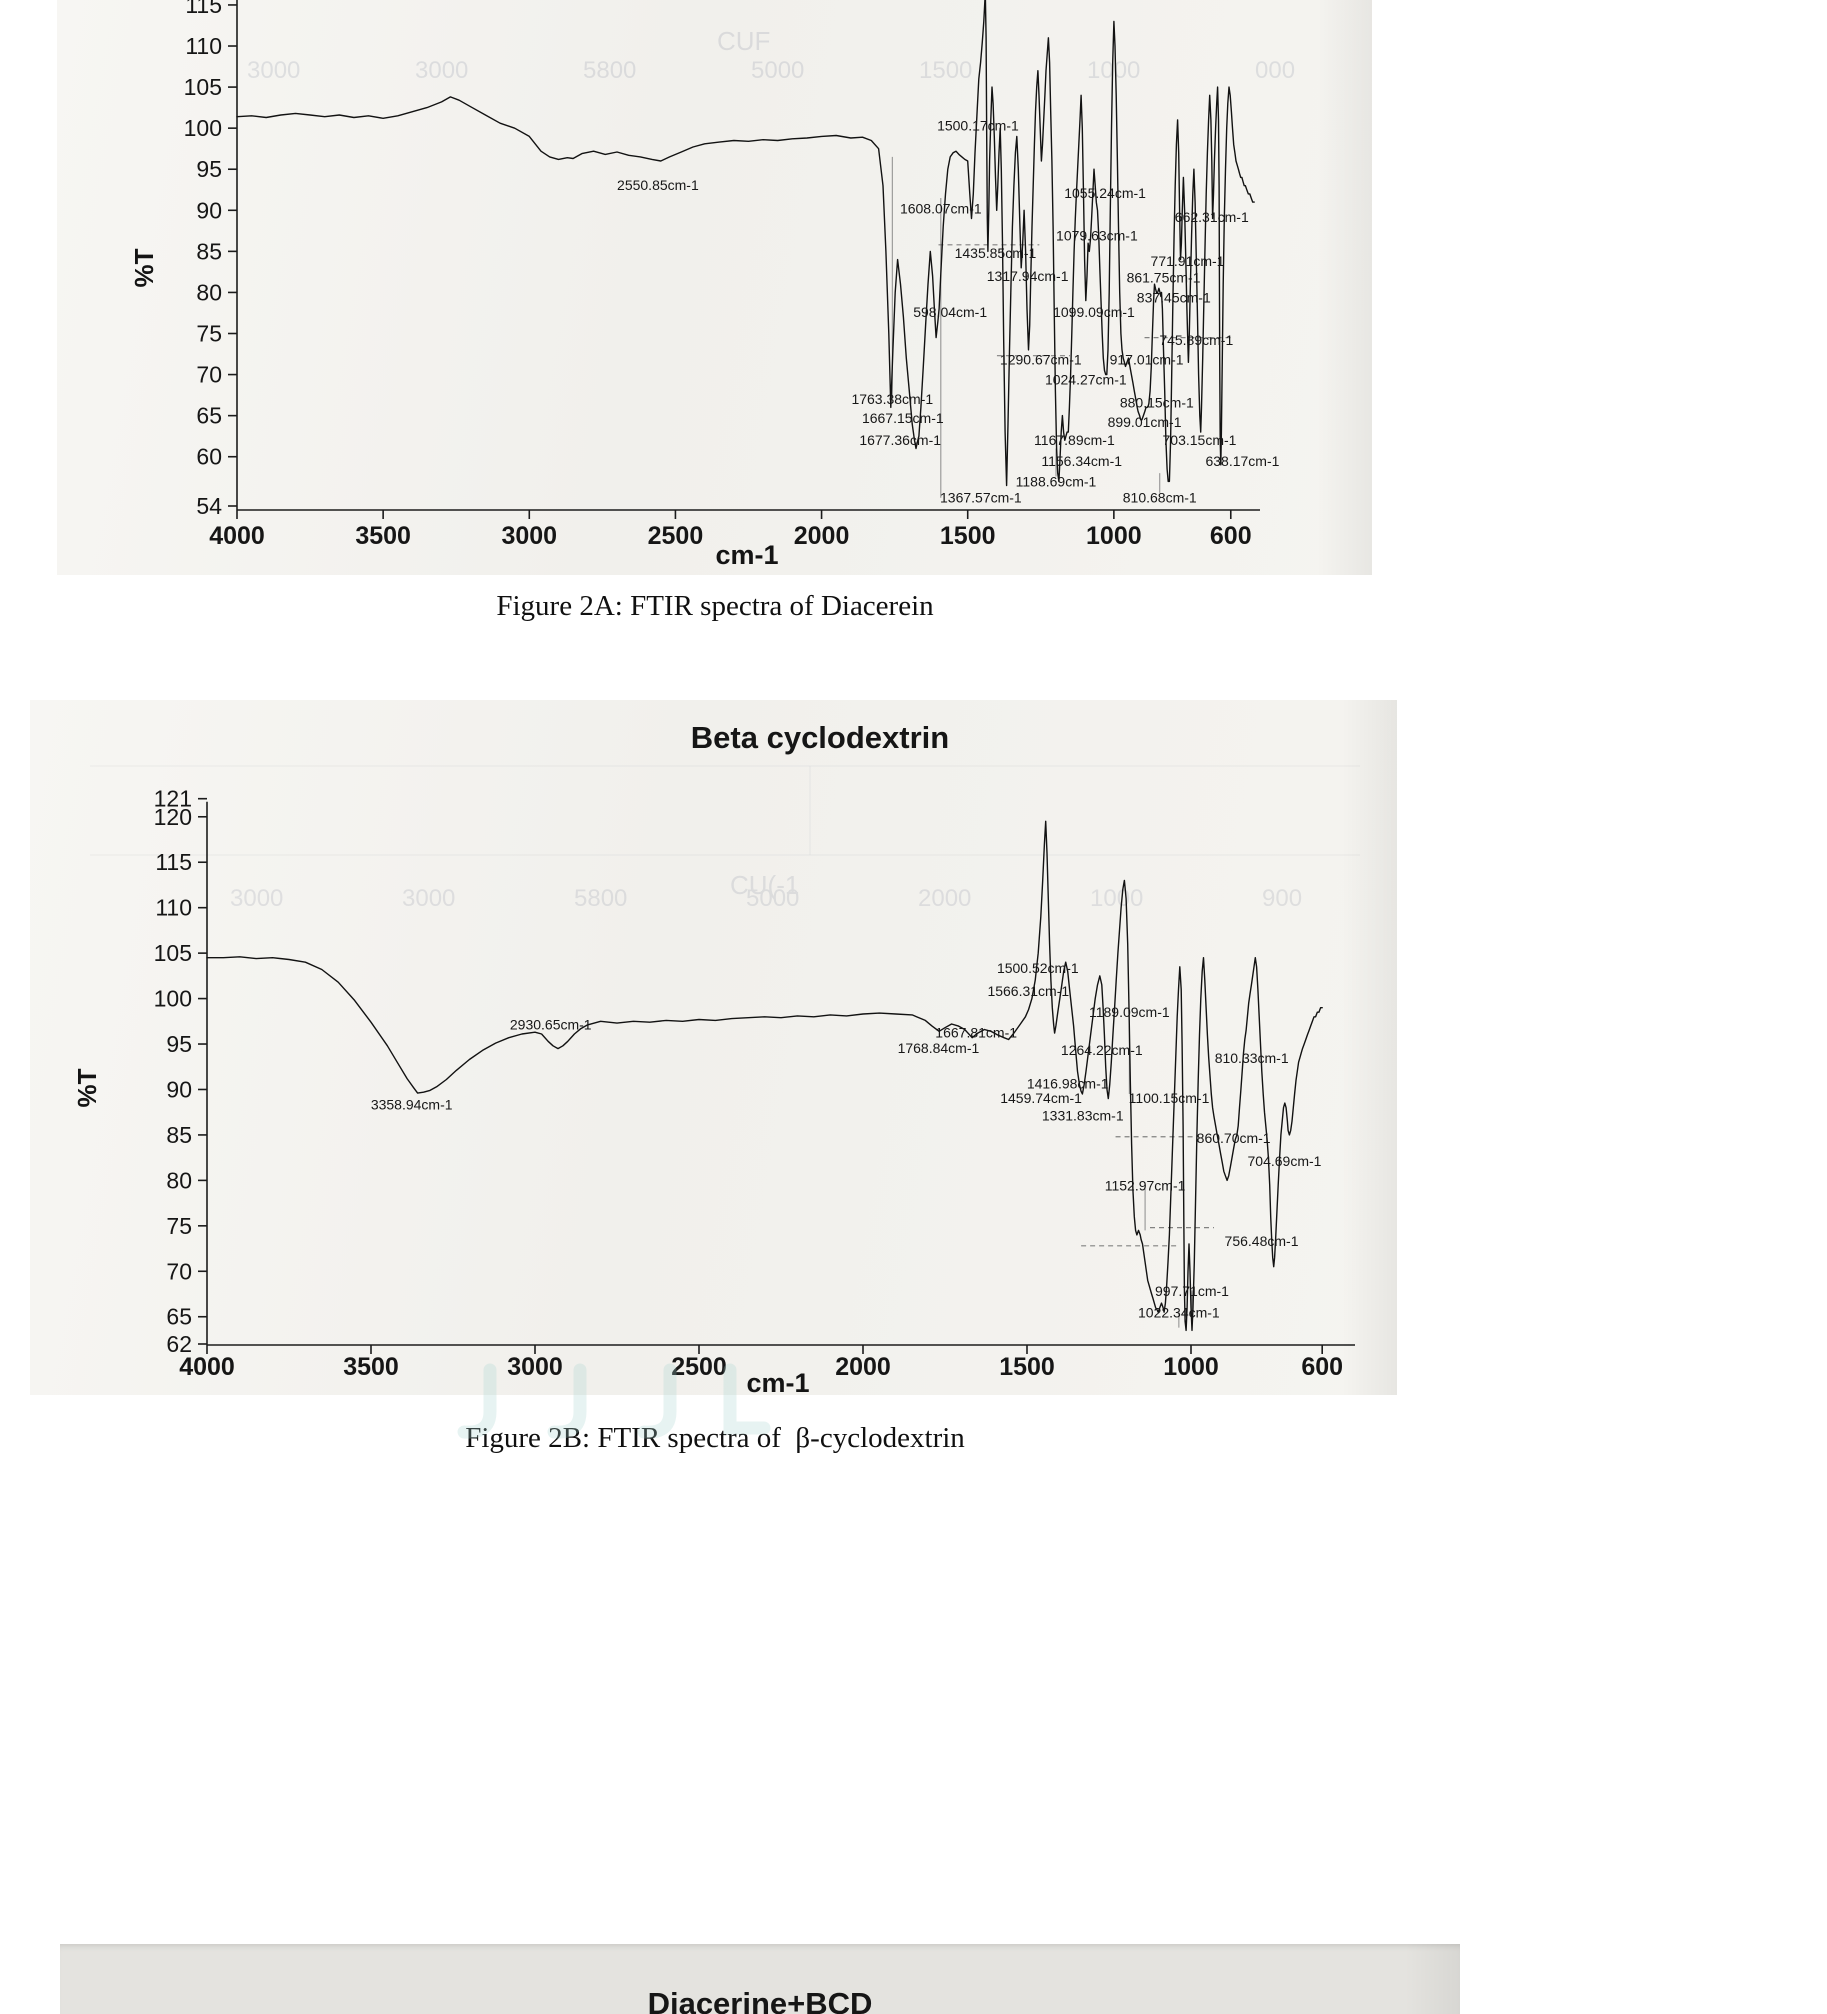  I want to click on x-tick-label: 600, so click(1322, 1367).